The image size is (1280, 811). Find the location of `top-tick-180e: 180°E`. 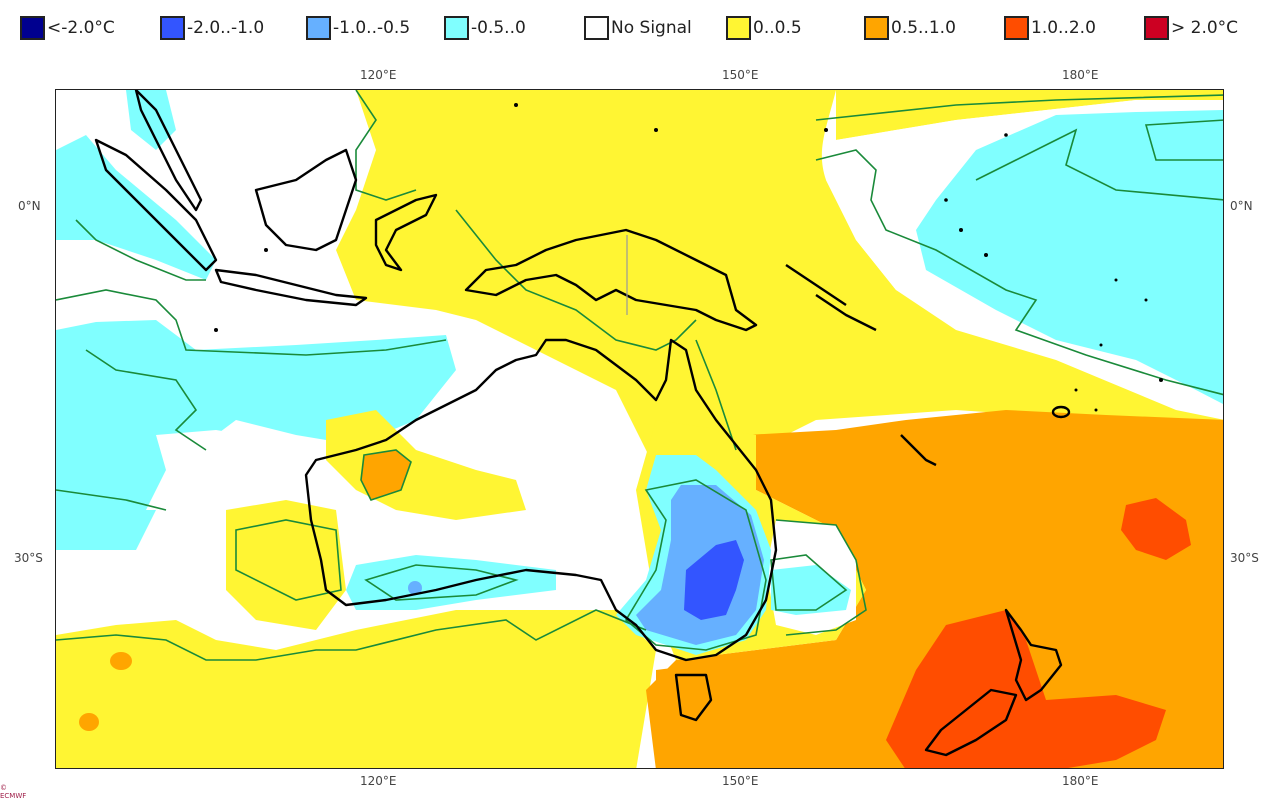

top-tick-180e: 180°E is located at coordinates (1080, 75).